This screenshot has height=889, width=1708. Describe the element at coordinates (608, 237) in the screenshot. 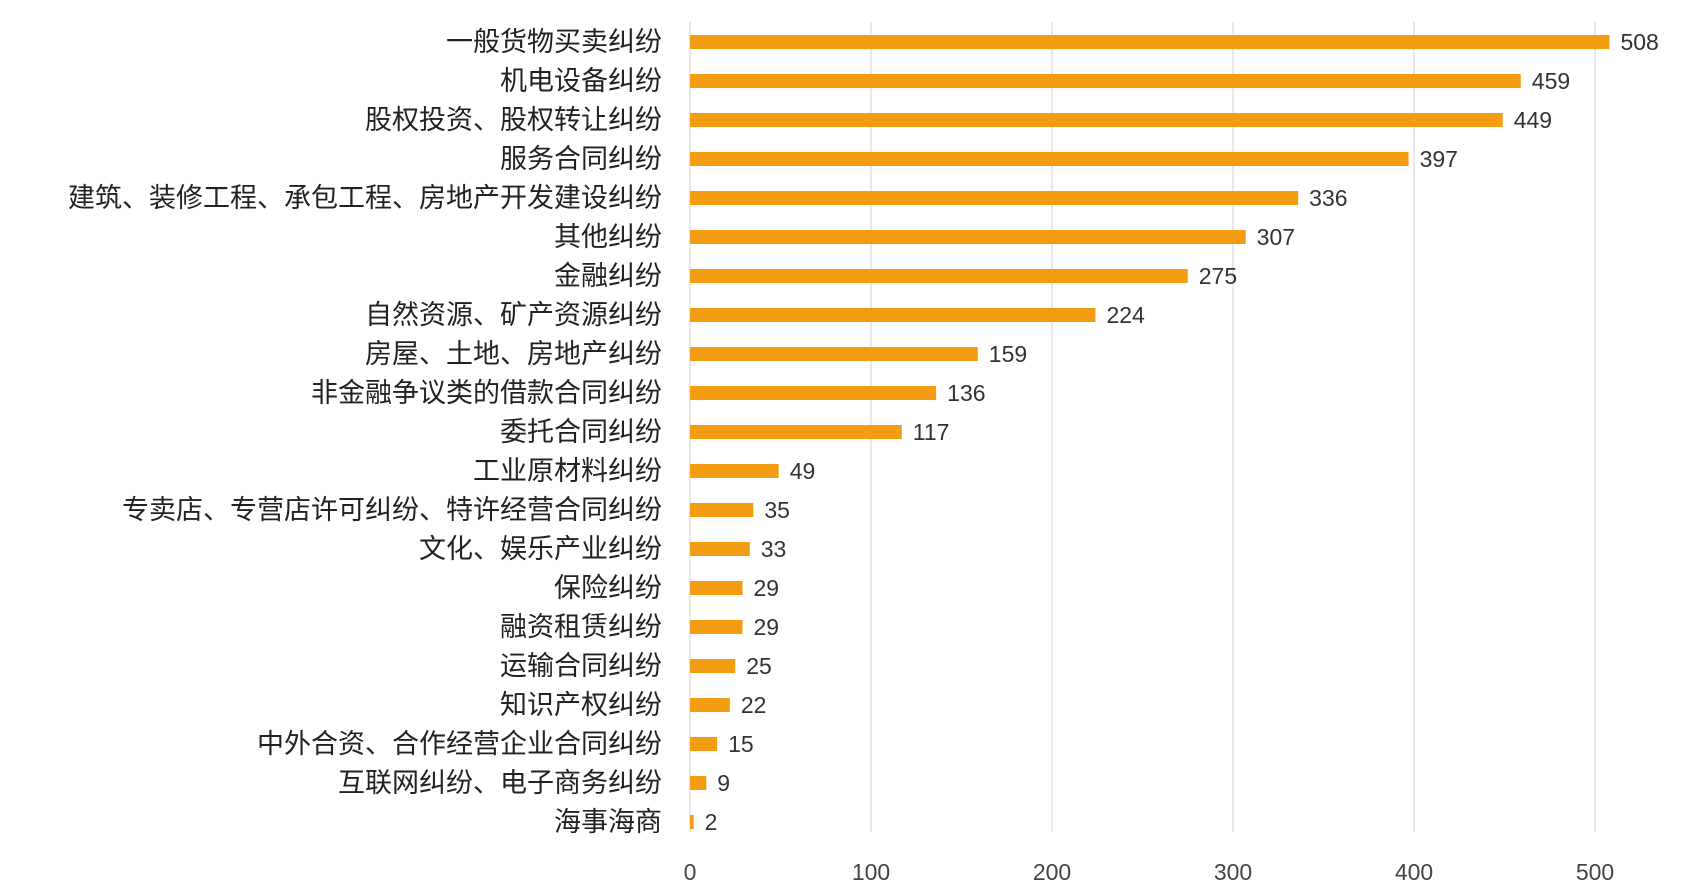

I see `category-label: 其他纠纷` at that location.